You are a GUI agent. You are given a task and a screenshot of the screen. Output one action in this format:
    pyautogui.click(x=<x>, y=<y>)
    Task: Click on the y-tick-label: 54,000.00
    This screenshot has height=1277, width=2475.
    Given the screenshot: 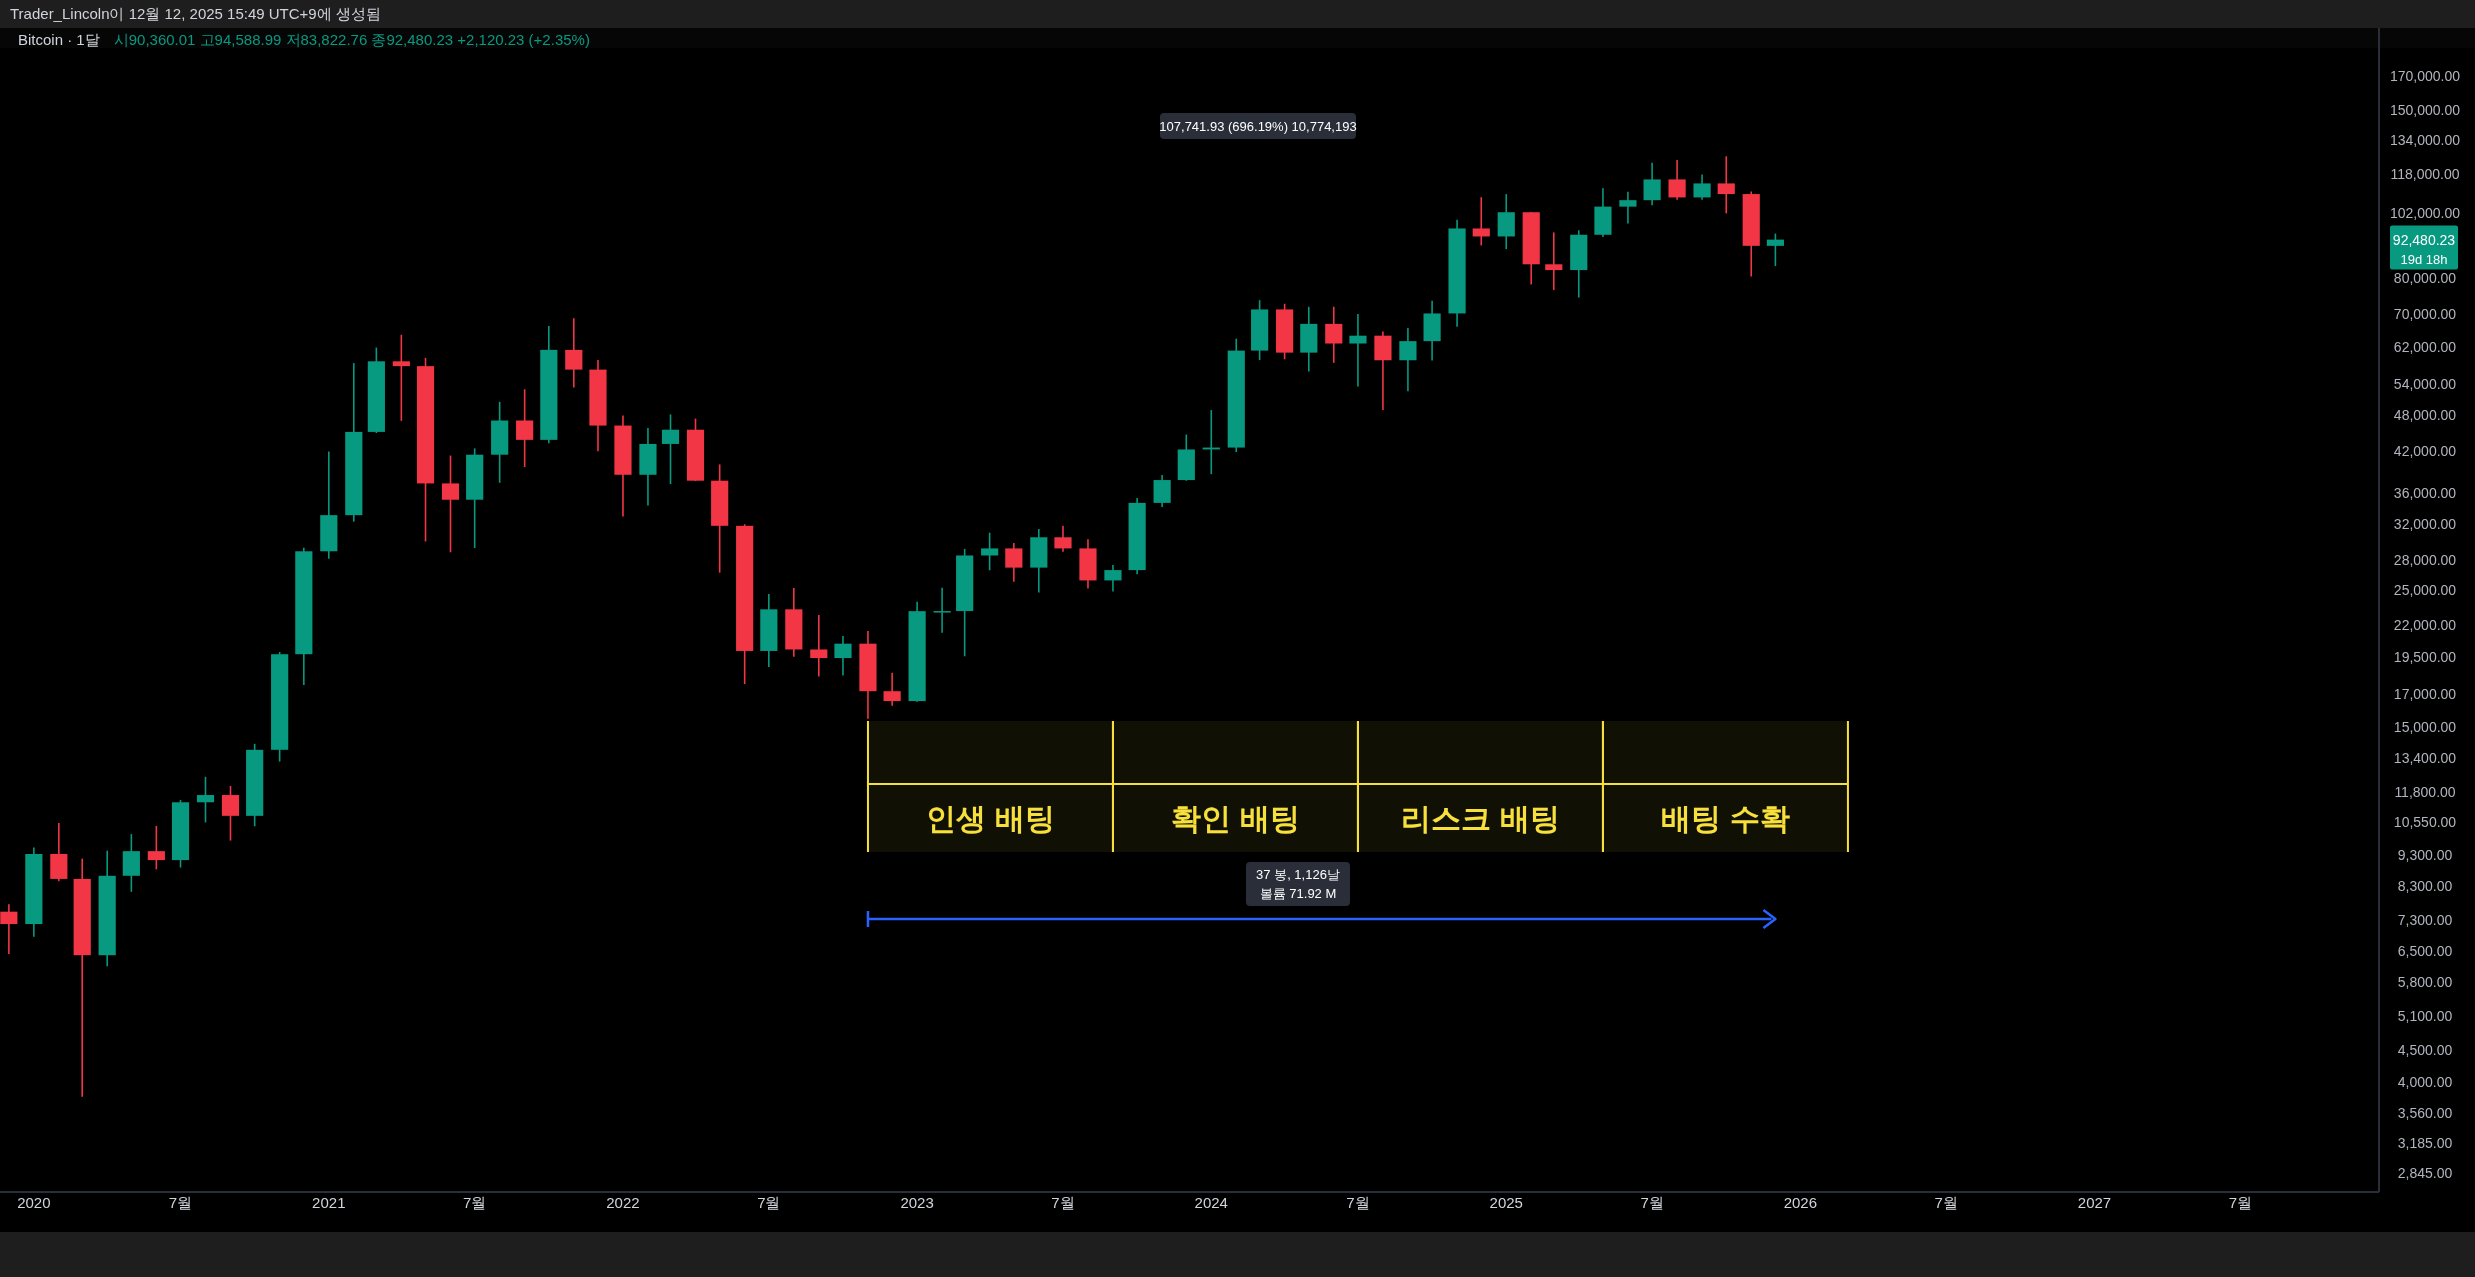 What is the action you would take?
    pyautogui.click(x=2425, y=383)
    